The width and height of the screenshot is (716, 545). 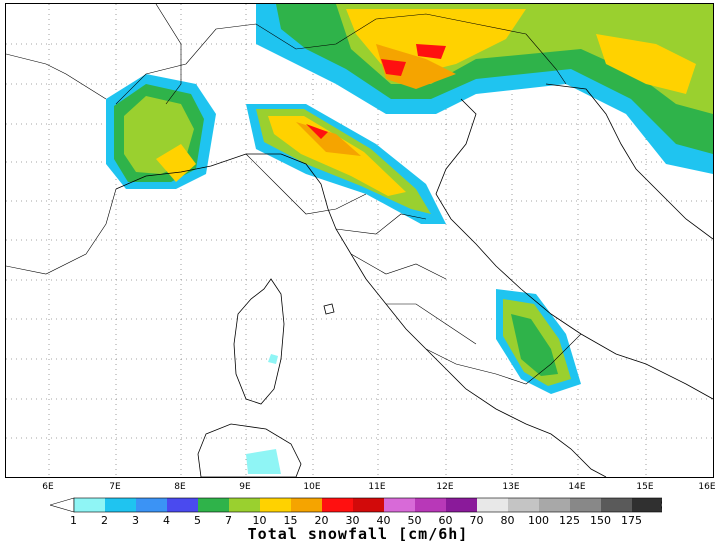 What do you see at coordinates (48, 487) in the screenshot?
I see `lon-label-6e: 6E` at bounding box center [48, 487].